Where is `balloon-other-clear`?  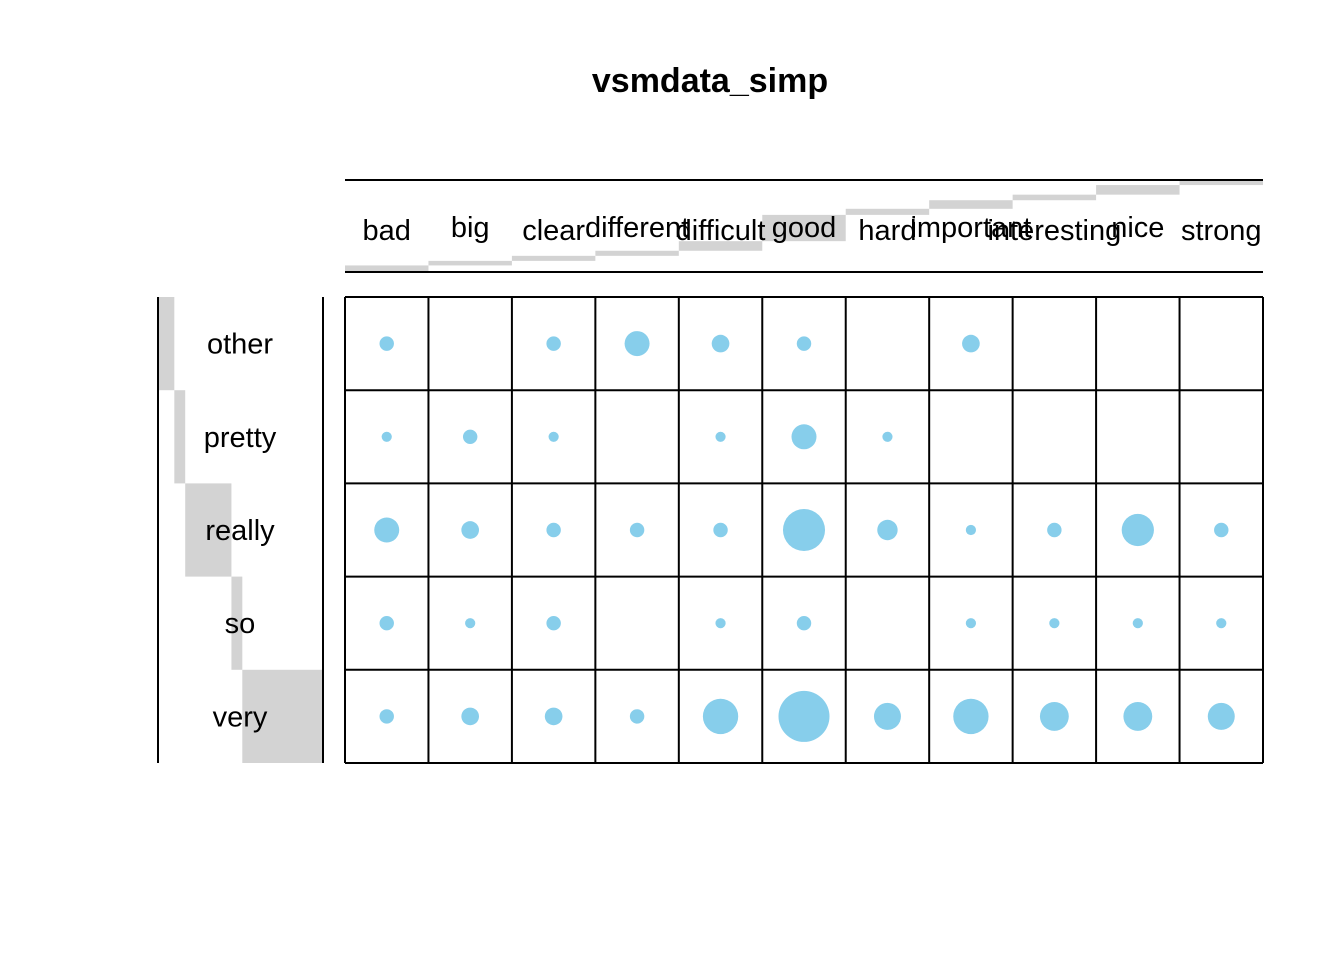 balloon-other-clear is located at coordinates (553, 343).